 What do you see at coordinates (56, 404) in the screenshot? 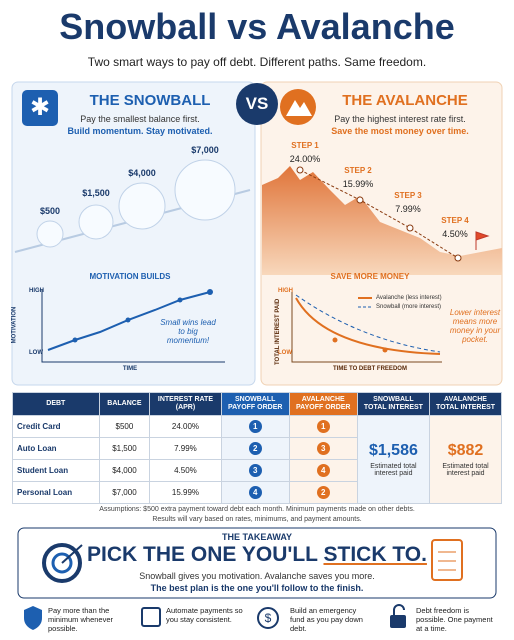
I see `column-header: DEBT` at bounding box center [56, 404].